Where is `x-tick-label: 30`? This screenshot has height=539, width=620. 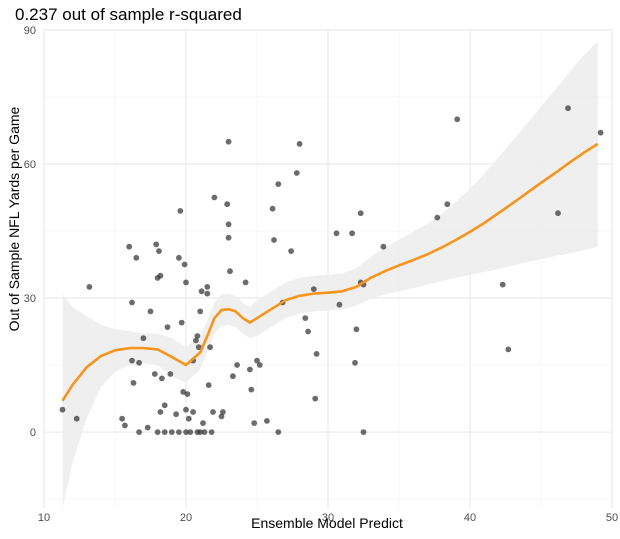 x-tick-label: 30 is located at coordinates (328, 518).